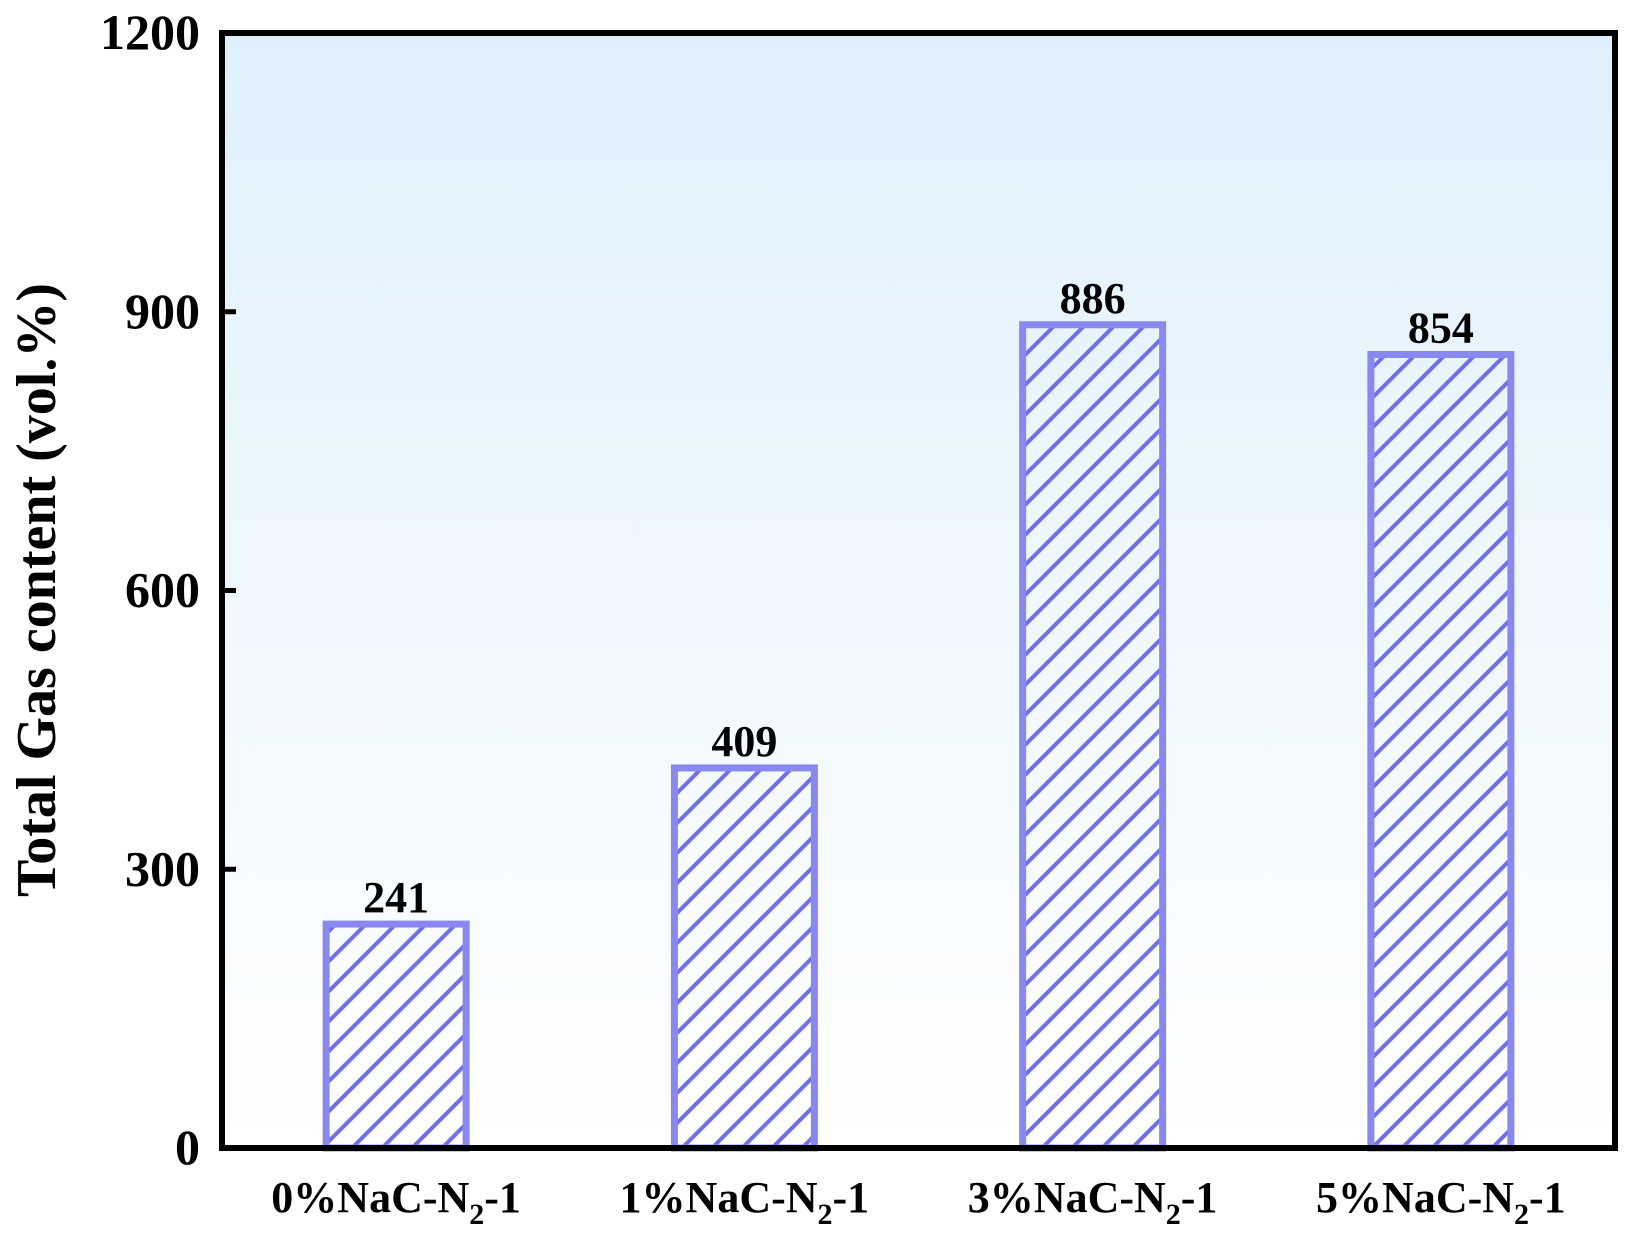 The width and height of the screenshot is (1628, 1237). What do you see at coordinates (187, 1147) in the screenshot?
I see `y-tick-label: 0` at bounding box center [187, 1147].